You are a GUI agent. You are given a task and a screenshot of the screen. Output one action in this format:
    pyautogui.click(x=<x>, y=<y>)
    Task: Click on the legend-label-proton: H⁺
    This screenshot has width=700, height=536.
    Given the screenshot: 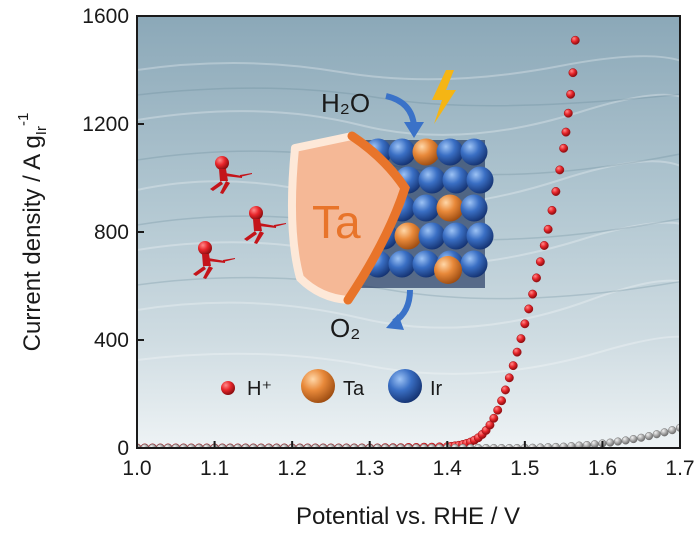 What is the action you would take?
    pyautogui.click(x=259, y=389)
    